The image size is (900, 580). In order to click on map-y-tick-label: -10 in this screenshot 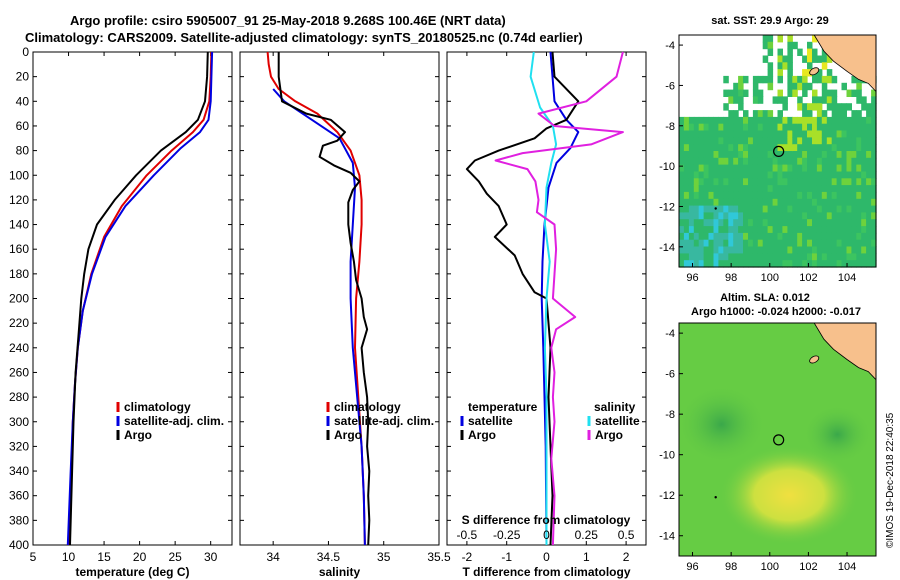, I will do `click(667, 456)`.